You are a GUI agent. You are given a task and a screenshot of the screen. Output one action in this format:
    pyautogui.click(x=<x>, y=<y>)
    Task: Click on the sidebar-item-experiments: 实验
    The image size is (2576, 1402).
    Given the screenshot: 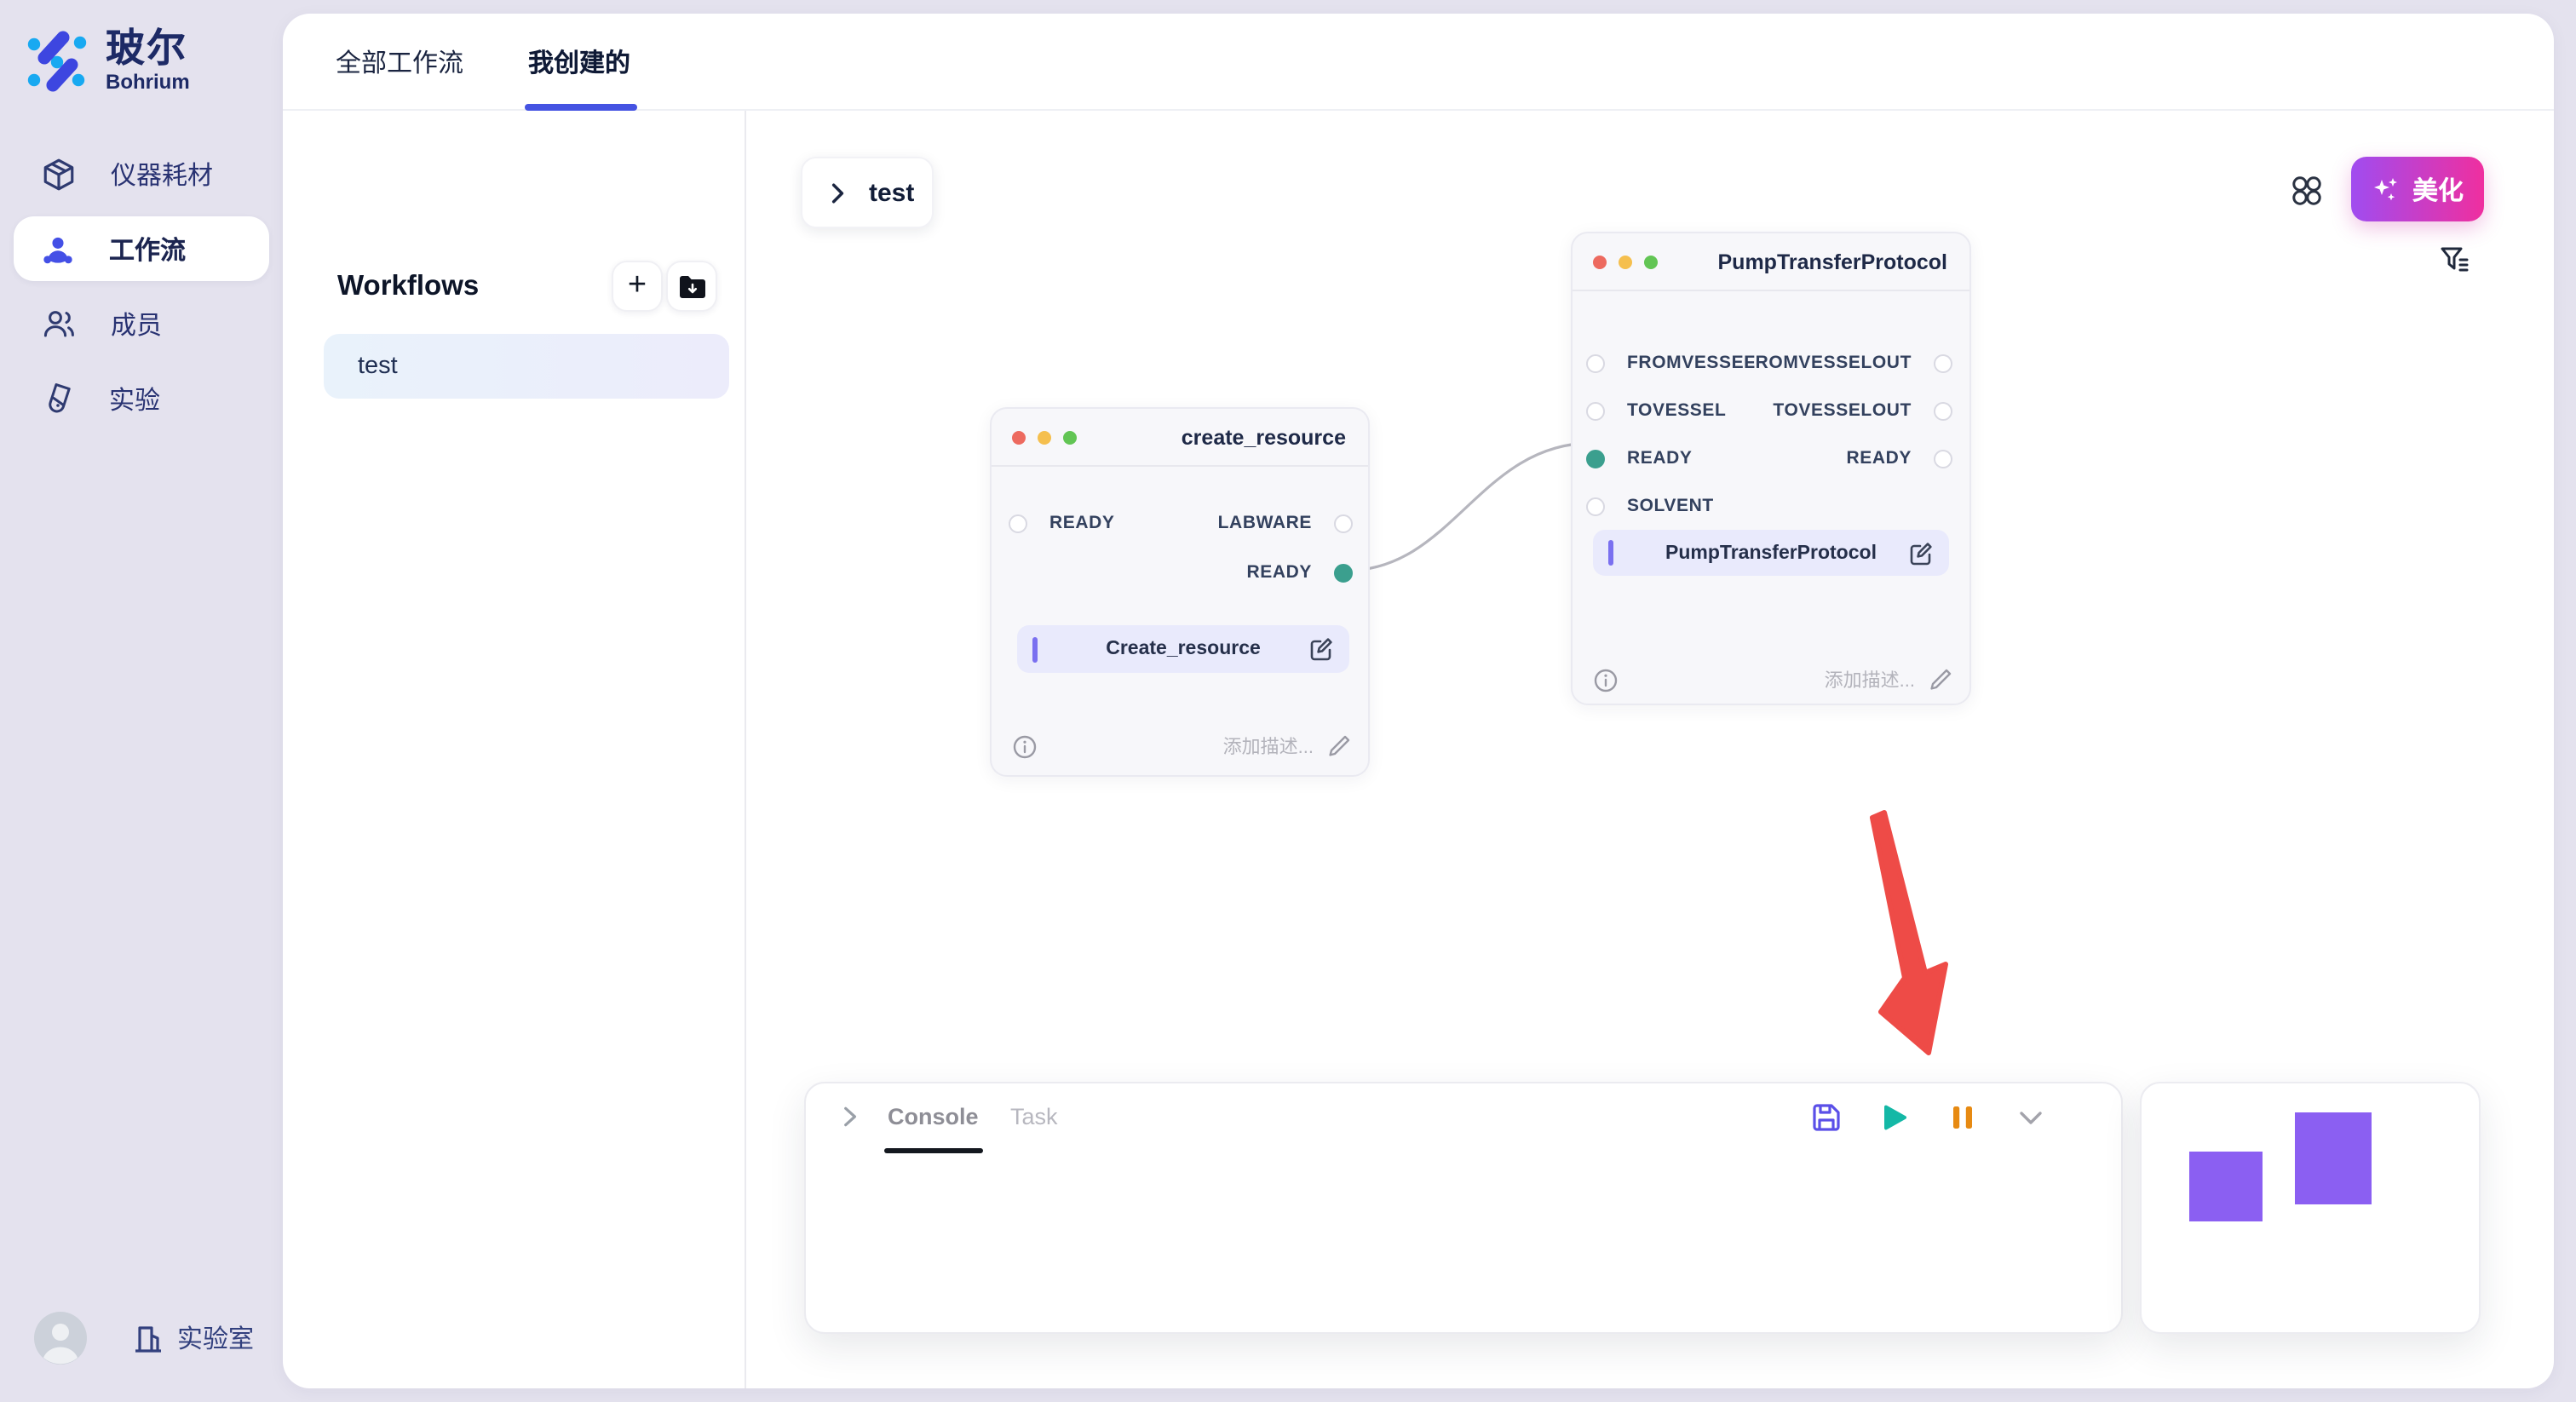 What is the action you would take?
    pyautogui.click(x=142, y=398)
    